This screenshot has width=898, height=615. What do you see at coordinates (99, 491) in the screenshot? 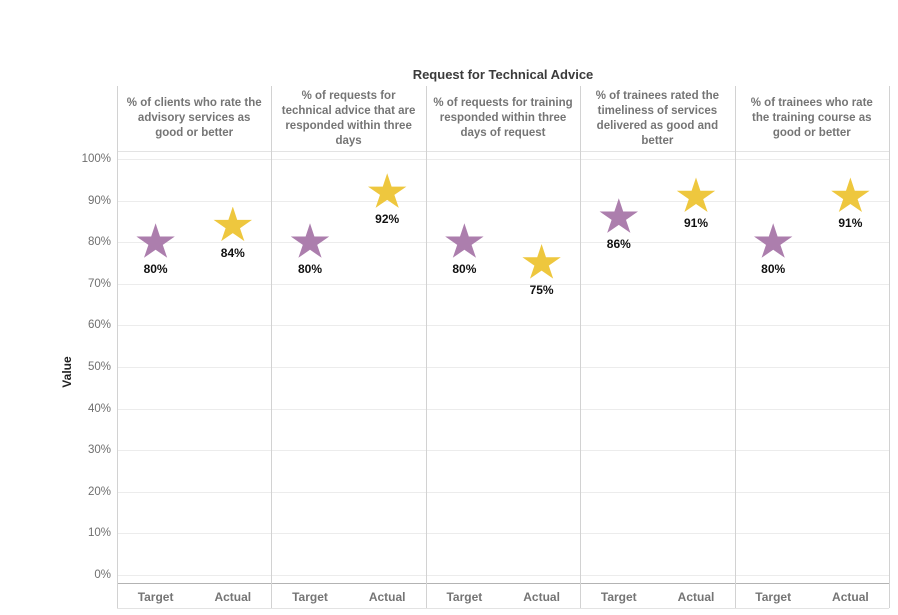
I see `y-axis-tick-label: 20%` at bounding box center [99, 491].